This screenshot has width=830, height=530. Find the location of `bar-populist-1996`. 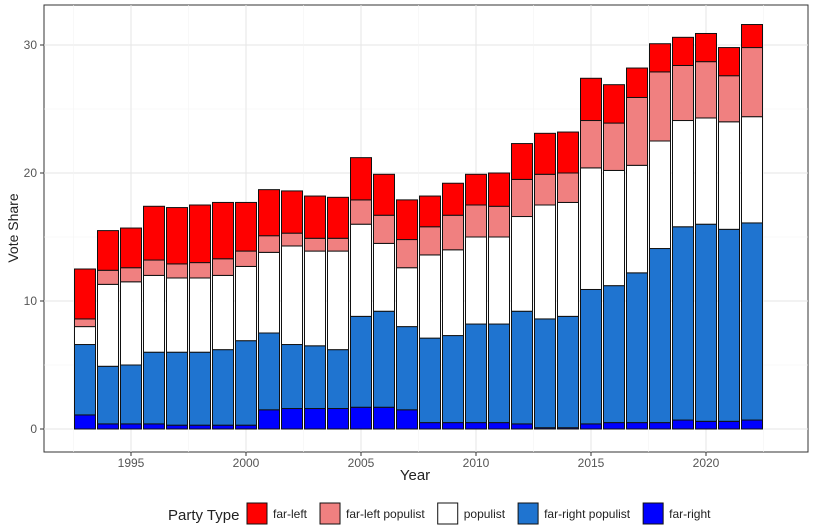

bar-populist-1996 is located at coordinates (154, 313).